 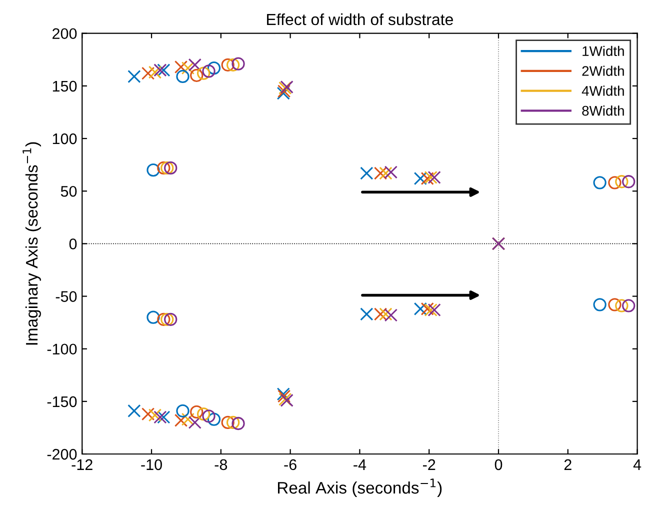 I want to click on x-tick-label: -8, so click(x=221, y=464).